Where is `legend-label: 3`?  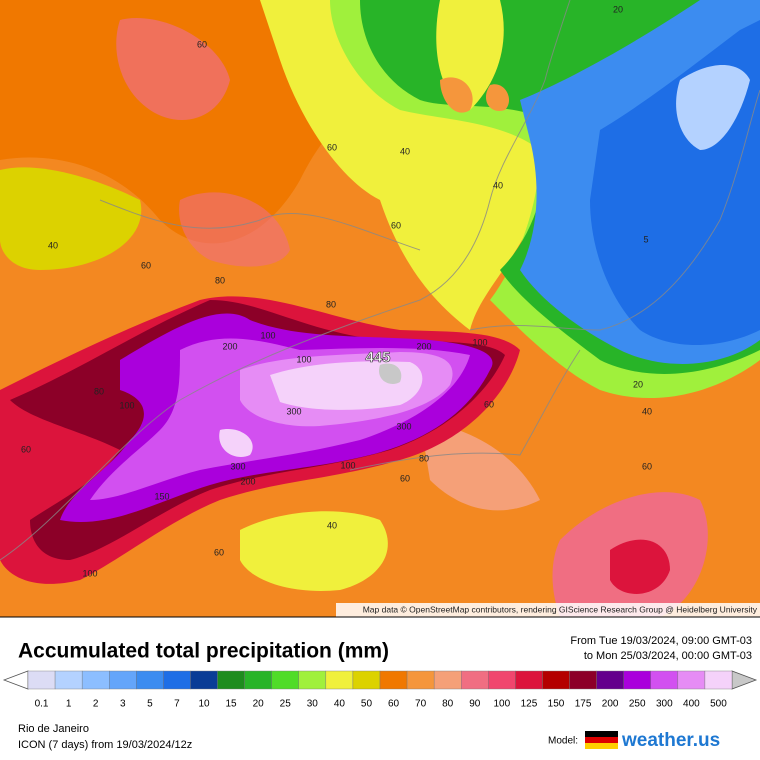
legend-label: 3 is located at coordinates (123, 704).